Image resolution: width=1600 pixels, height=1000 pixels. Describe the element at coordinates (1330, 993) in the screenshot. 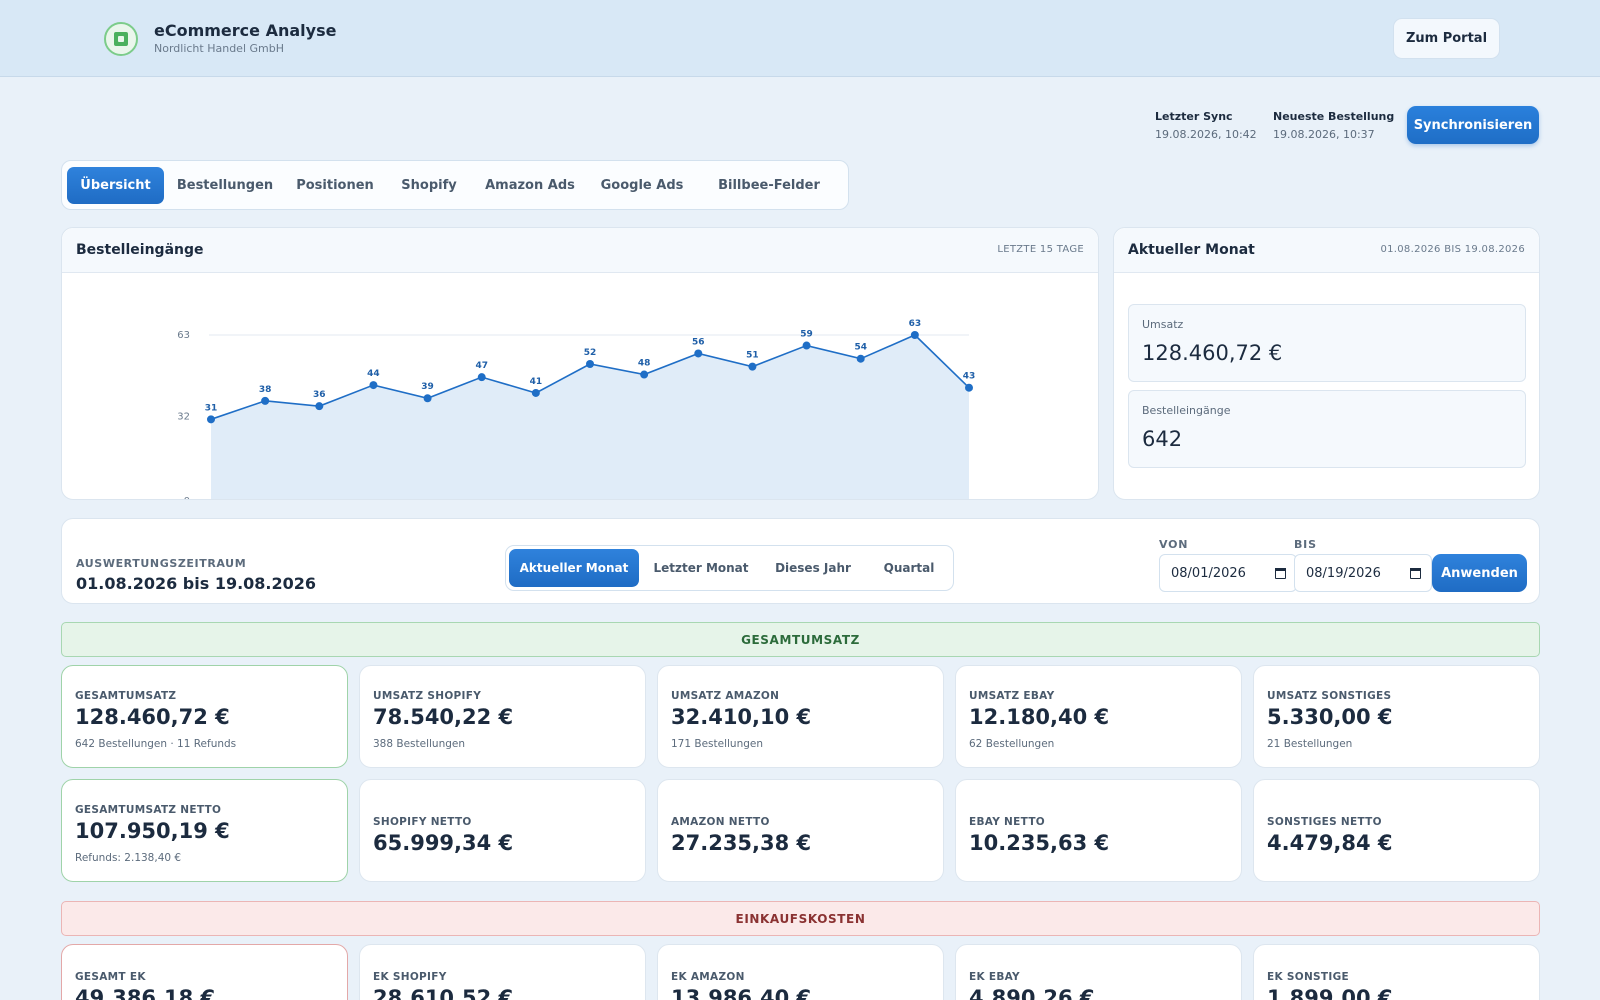

I see `metric-value: 1.899,00 €` at that location.